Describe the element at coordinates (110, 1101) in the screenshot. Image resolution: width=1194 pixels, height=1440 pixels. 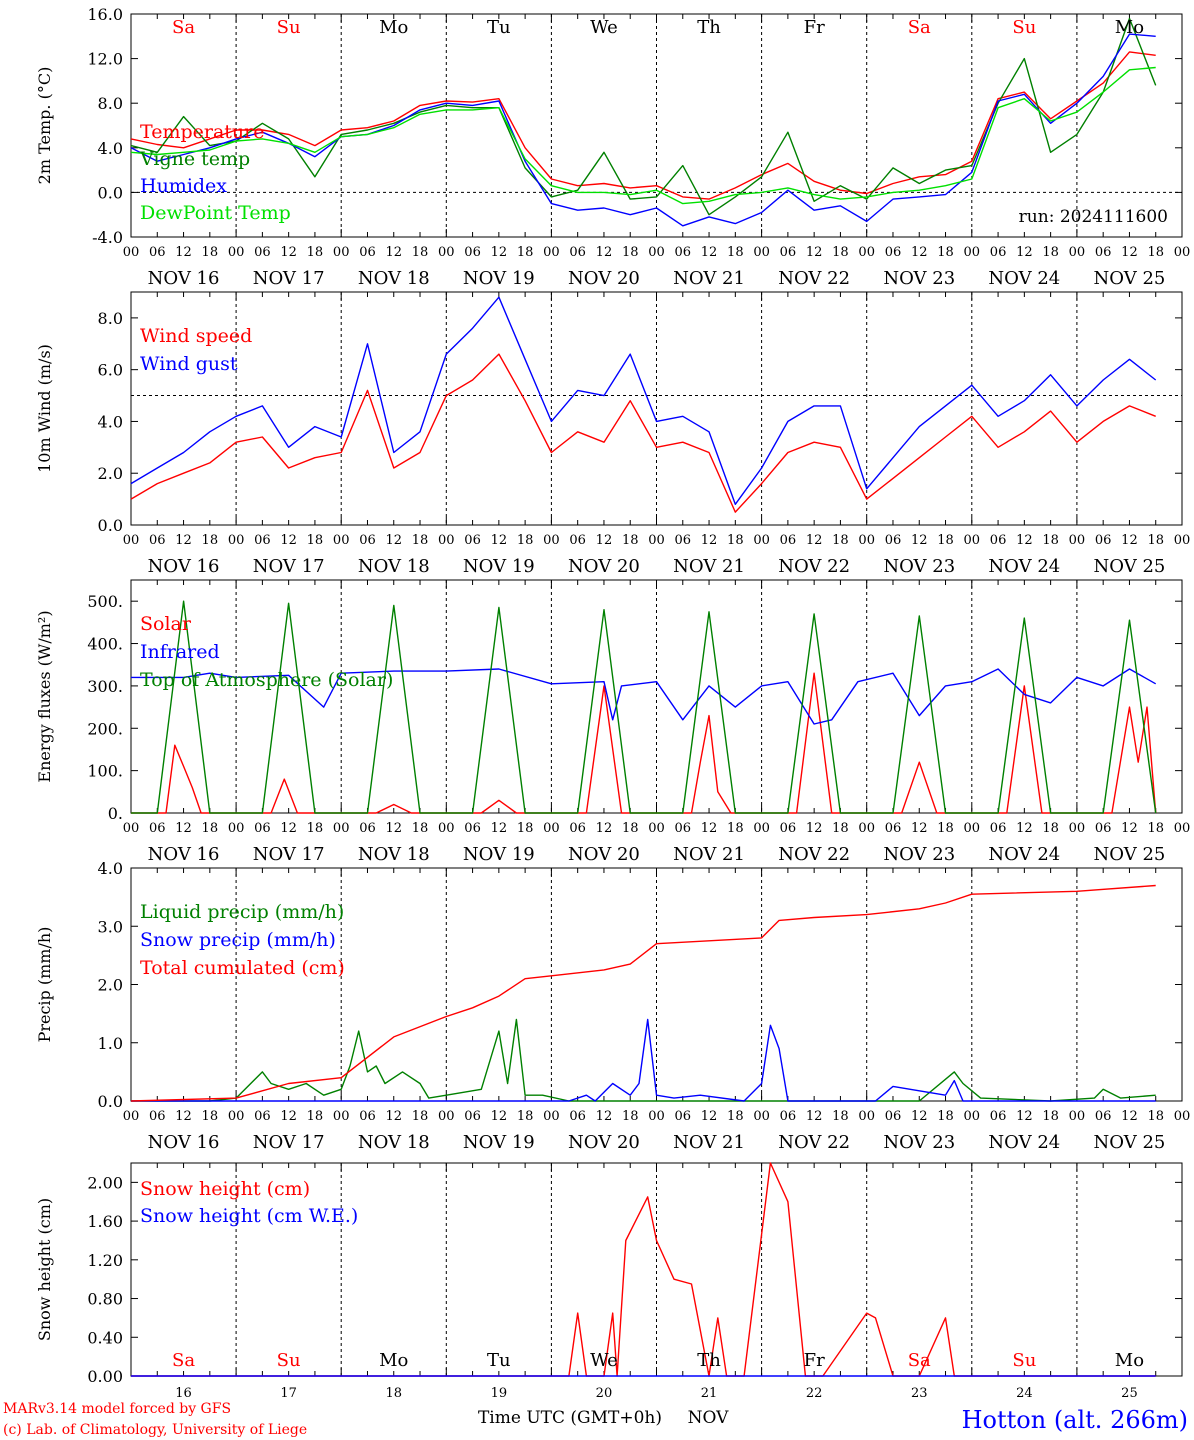
I see `y-tick-label: 0.0` at that location.